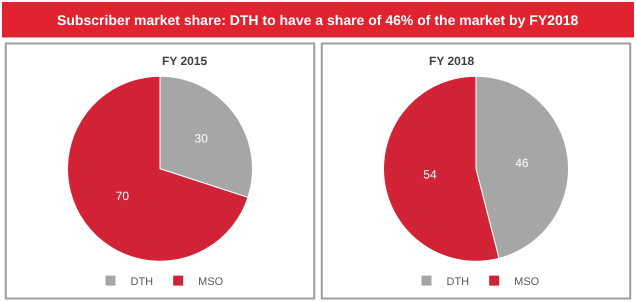 This screenshot has height=302, width=636. Describe the element at coordinates (201, 139) in the screenshot. I see `data-label: 30` at that location.